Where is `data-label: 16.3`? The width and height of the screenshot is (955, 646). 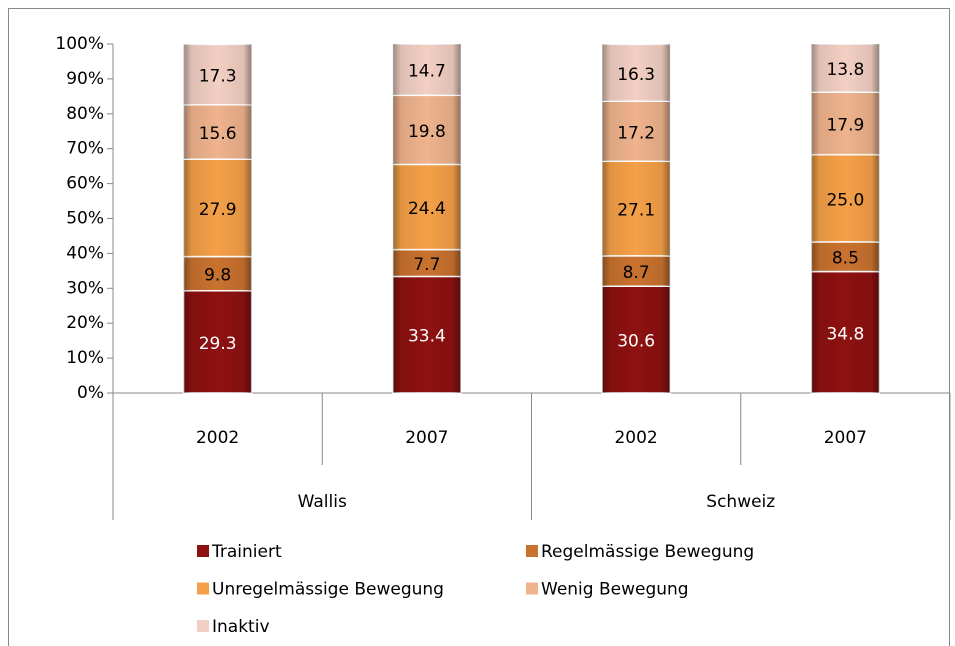
data-label: 16.3 is located at coordinates (636, 75).